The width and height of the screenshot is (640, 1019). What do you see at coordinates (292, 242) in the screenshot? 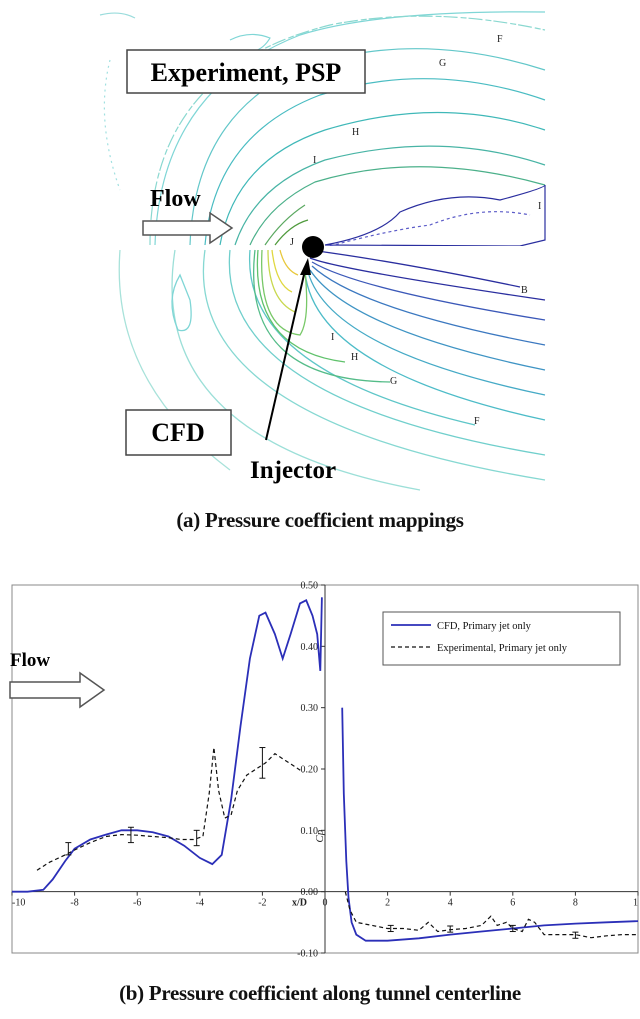
I see `contour-label: J` at bounding box center [292, 242].